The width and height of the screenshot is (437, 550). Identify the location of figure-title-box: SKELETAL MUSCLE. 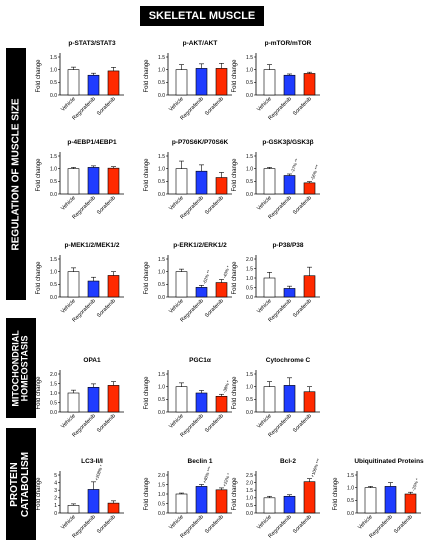
(202, 16).